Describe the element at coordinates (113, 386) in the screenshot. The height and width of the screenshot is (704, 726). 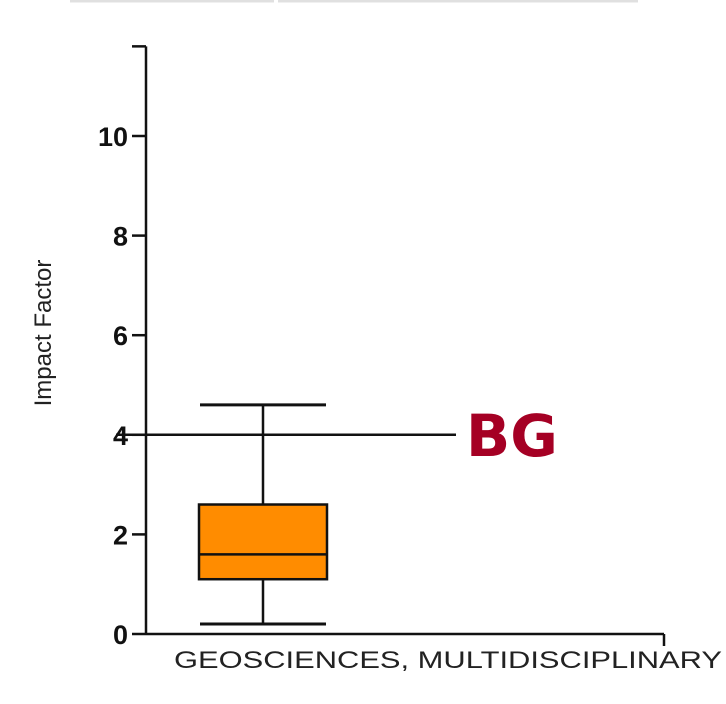
I see `y-tick-labels: 0246810` at that location.